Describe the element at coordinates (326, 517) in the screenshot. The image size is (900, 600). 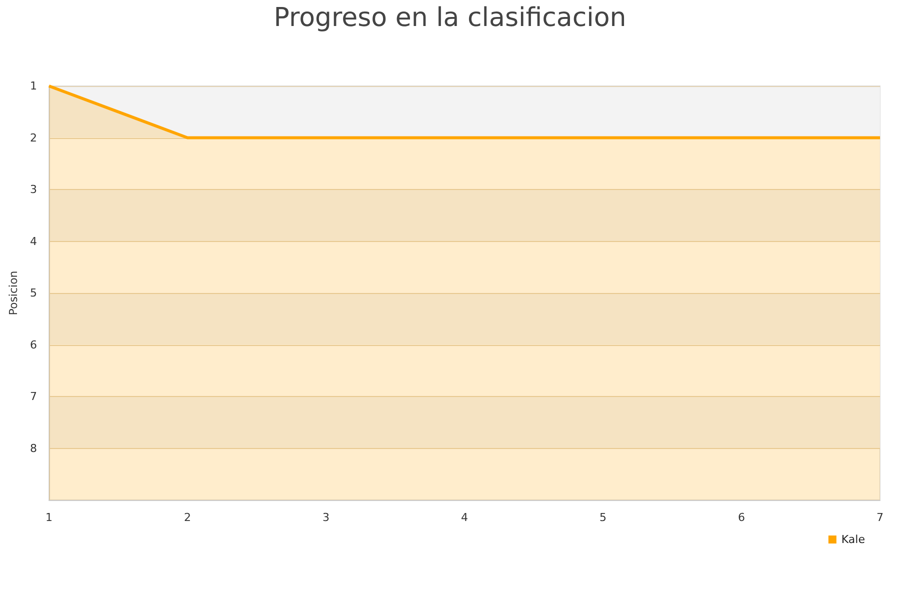
I see `x-tick-label: 3` at that location.